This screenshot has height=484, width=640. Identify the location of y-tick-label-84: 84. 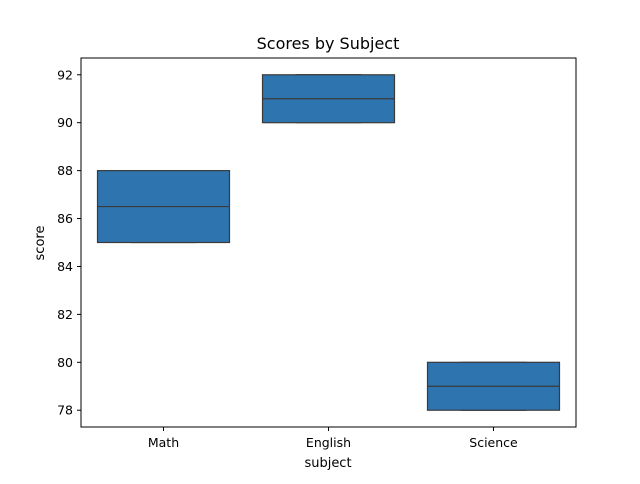
(65, 266).